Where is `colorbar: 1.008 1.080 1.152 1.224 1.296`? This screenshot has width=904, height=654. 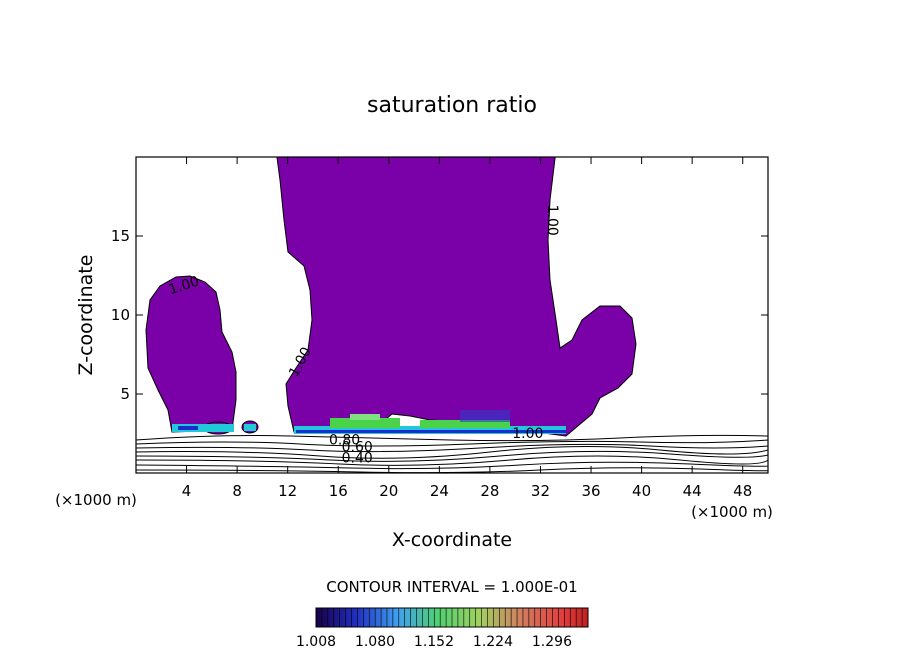 colorbar: 1.008 1.080 1.152 1.224 1.296 is located at coordinates (442, 628).